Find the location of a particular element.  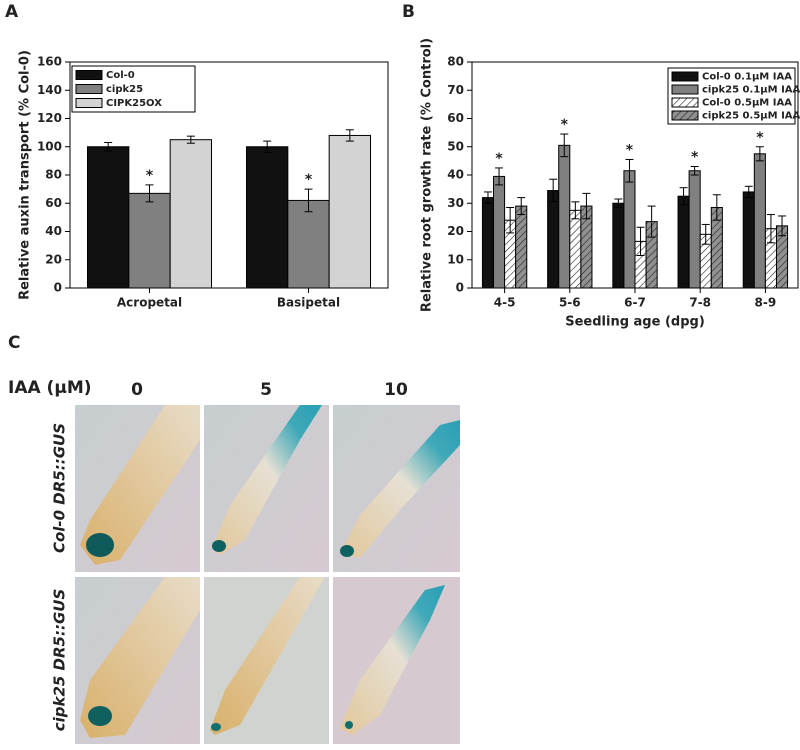

y-tick-label: 30 is located at coordinates (455, 203).